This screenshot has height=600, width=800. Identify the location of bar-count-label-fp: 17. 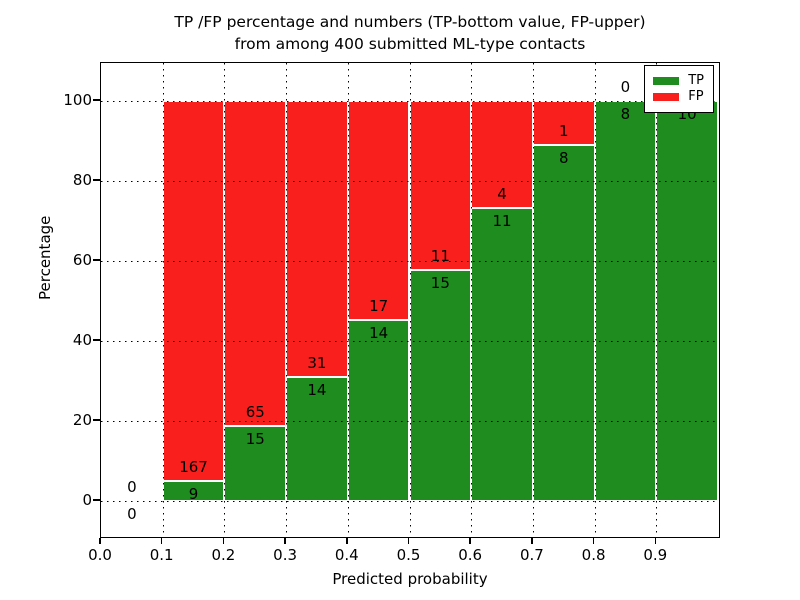
(379, 306).